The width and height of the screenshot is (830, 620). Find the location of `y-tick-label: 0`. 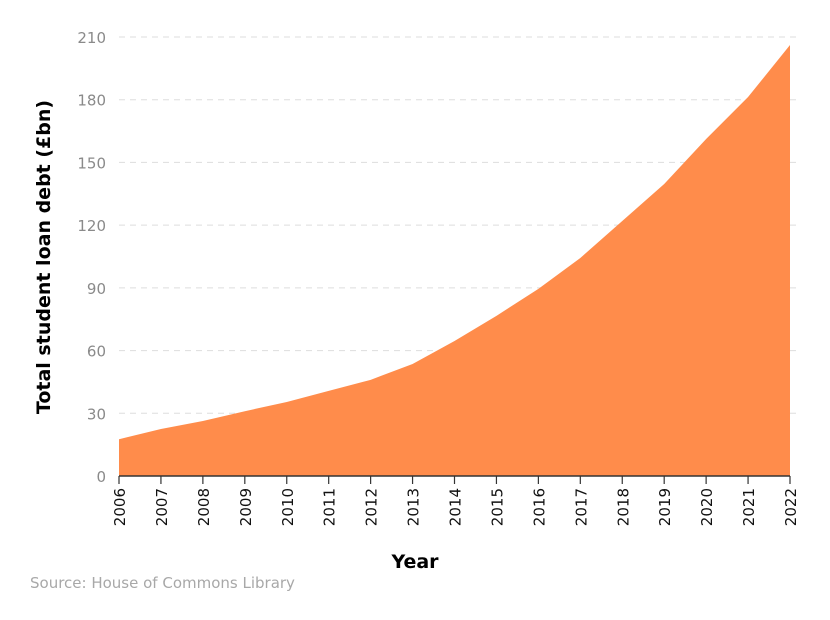

y-tick-label: 0 is located at coordinates (101, 477).